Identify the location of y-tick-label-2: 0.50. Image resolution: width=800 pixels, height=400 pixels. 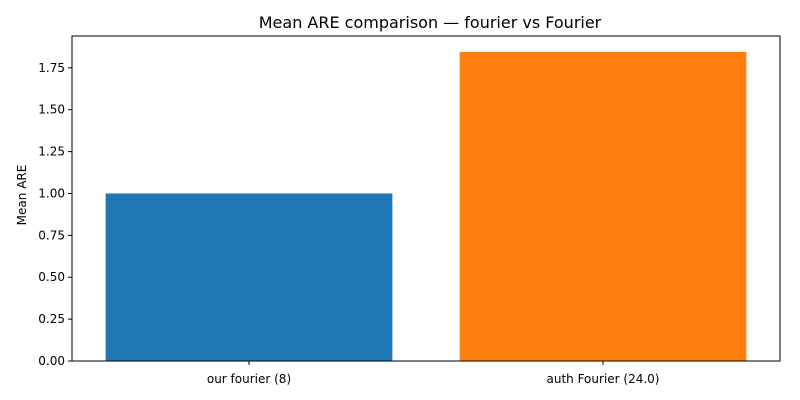
(51, 277).